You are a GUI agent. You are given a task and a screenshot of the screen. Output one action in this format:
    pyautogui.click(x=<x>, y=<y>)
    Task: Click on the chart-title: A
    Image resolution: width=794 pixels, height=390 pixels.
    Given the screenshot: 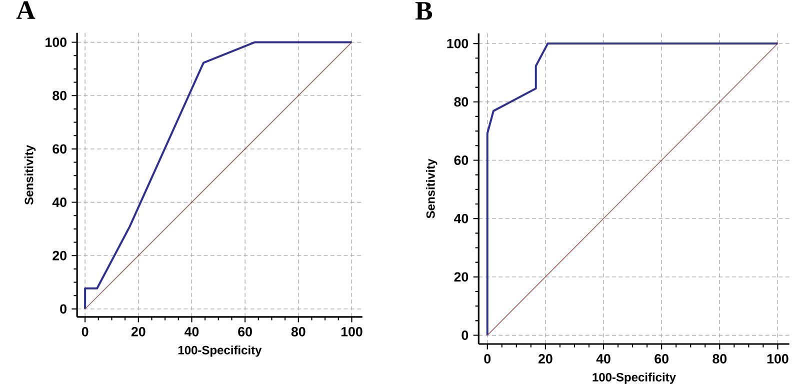 What is the action you would take?
    pyautogui.click(x=26, y=10)
    